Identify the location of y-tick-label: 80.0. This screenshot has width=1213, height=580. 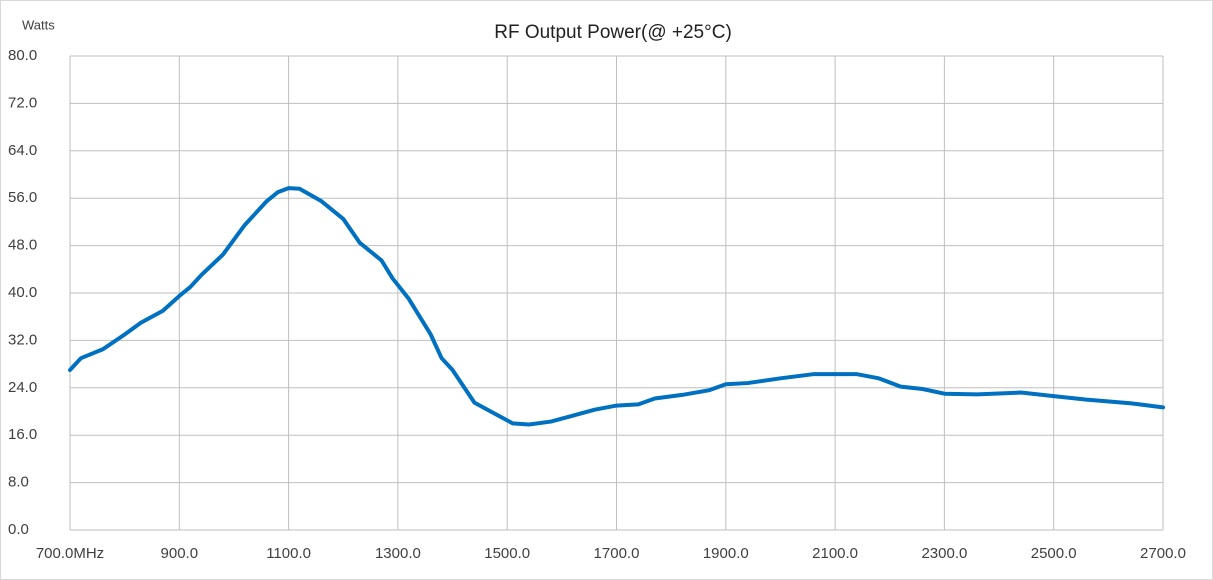
(22, 55).